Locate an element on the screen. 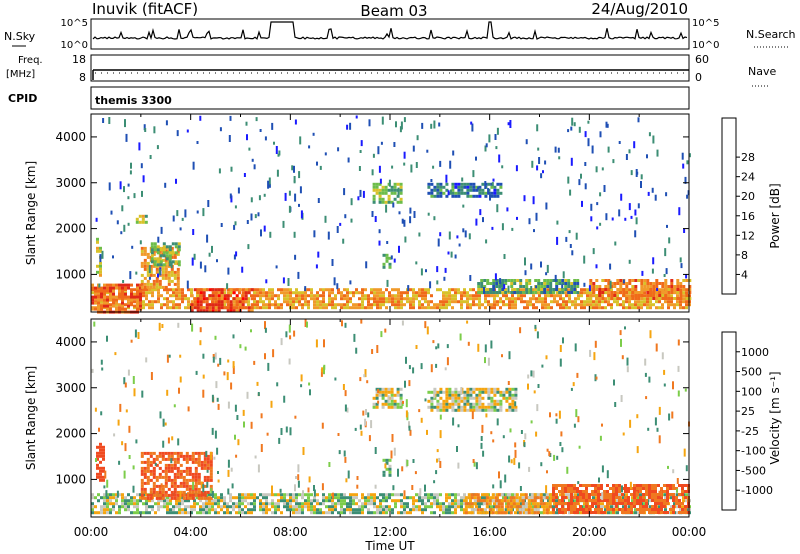 Image resolution: width=800 pixels, height=554 pixels. colorbar-label: -100 is located at coordinates (753, 451).